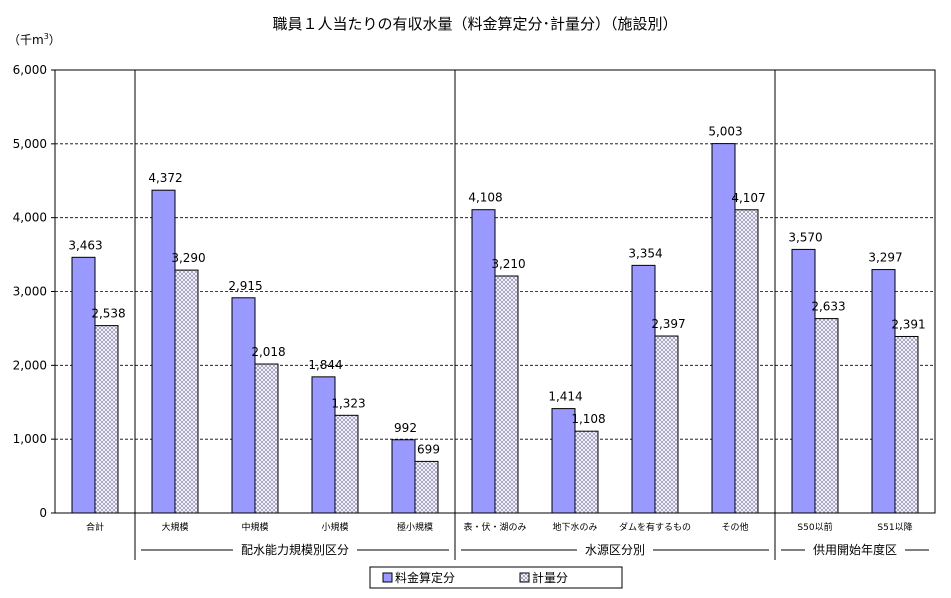 Image resolution: width=951 pixels, height=598 pixels. What do you see at coordinates (814, 527) in the screenshot?
I see `category-label: S50以前` at bounding box center [814, 527].